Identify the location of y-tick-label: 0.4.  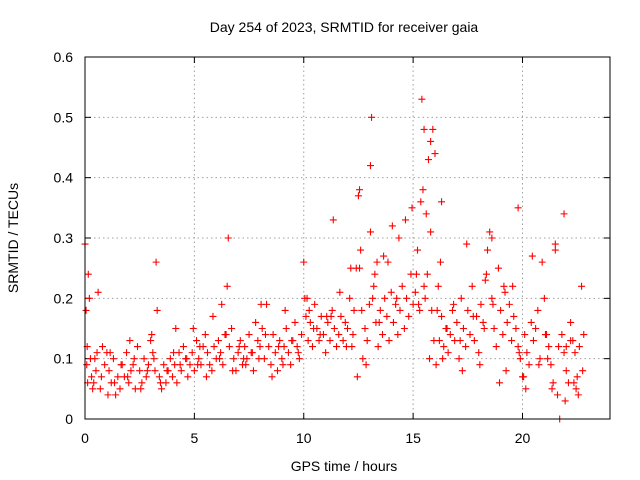
(64, 178).